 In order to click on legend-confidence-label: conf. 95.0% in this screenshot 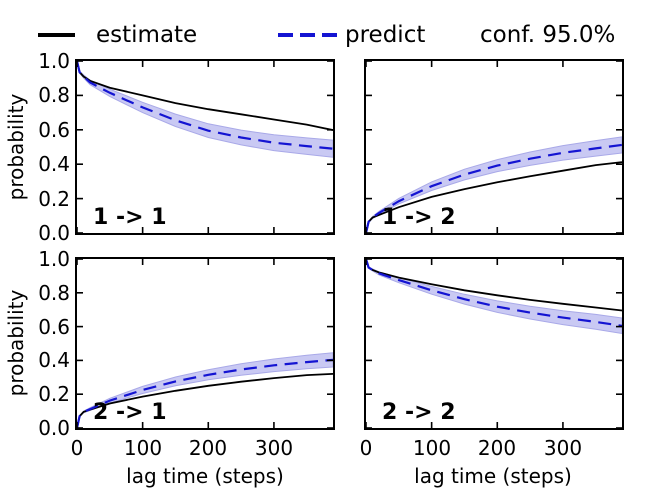, I will do `click(548, 35)`.